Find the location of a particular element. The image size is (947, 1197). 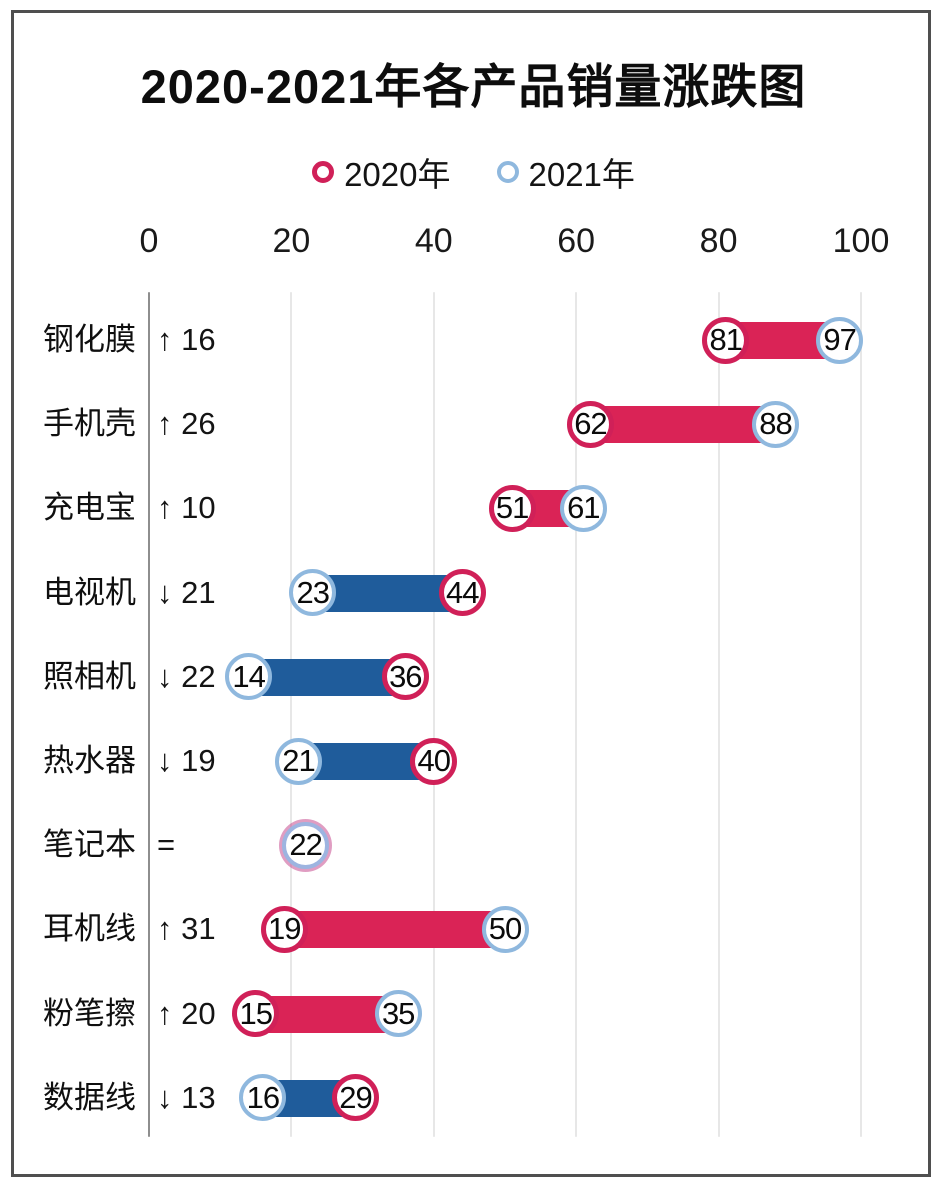

category-label: 手机壳 is located at coordinates (89, 424).